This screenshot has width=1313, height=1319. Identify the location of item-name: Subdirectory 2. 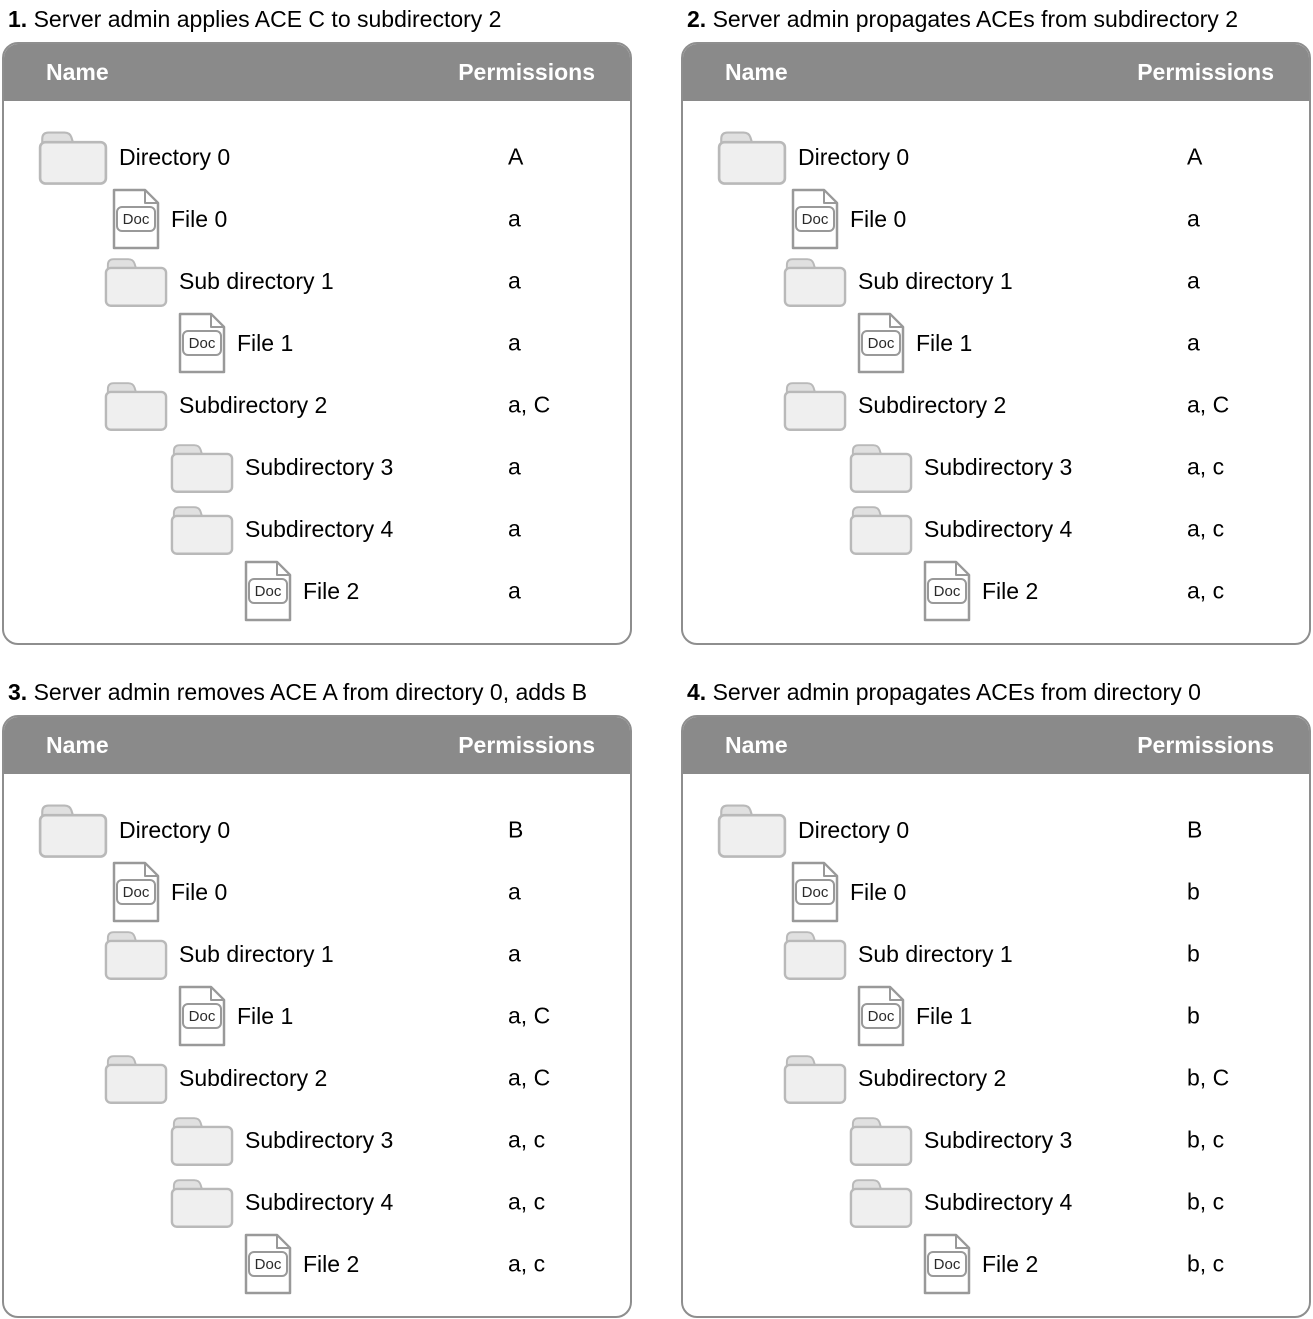
(932, 1077).